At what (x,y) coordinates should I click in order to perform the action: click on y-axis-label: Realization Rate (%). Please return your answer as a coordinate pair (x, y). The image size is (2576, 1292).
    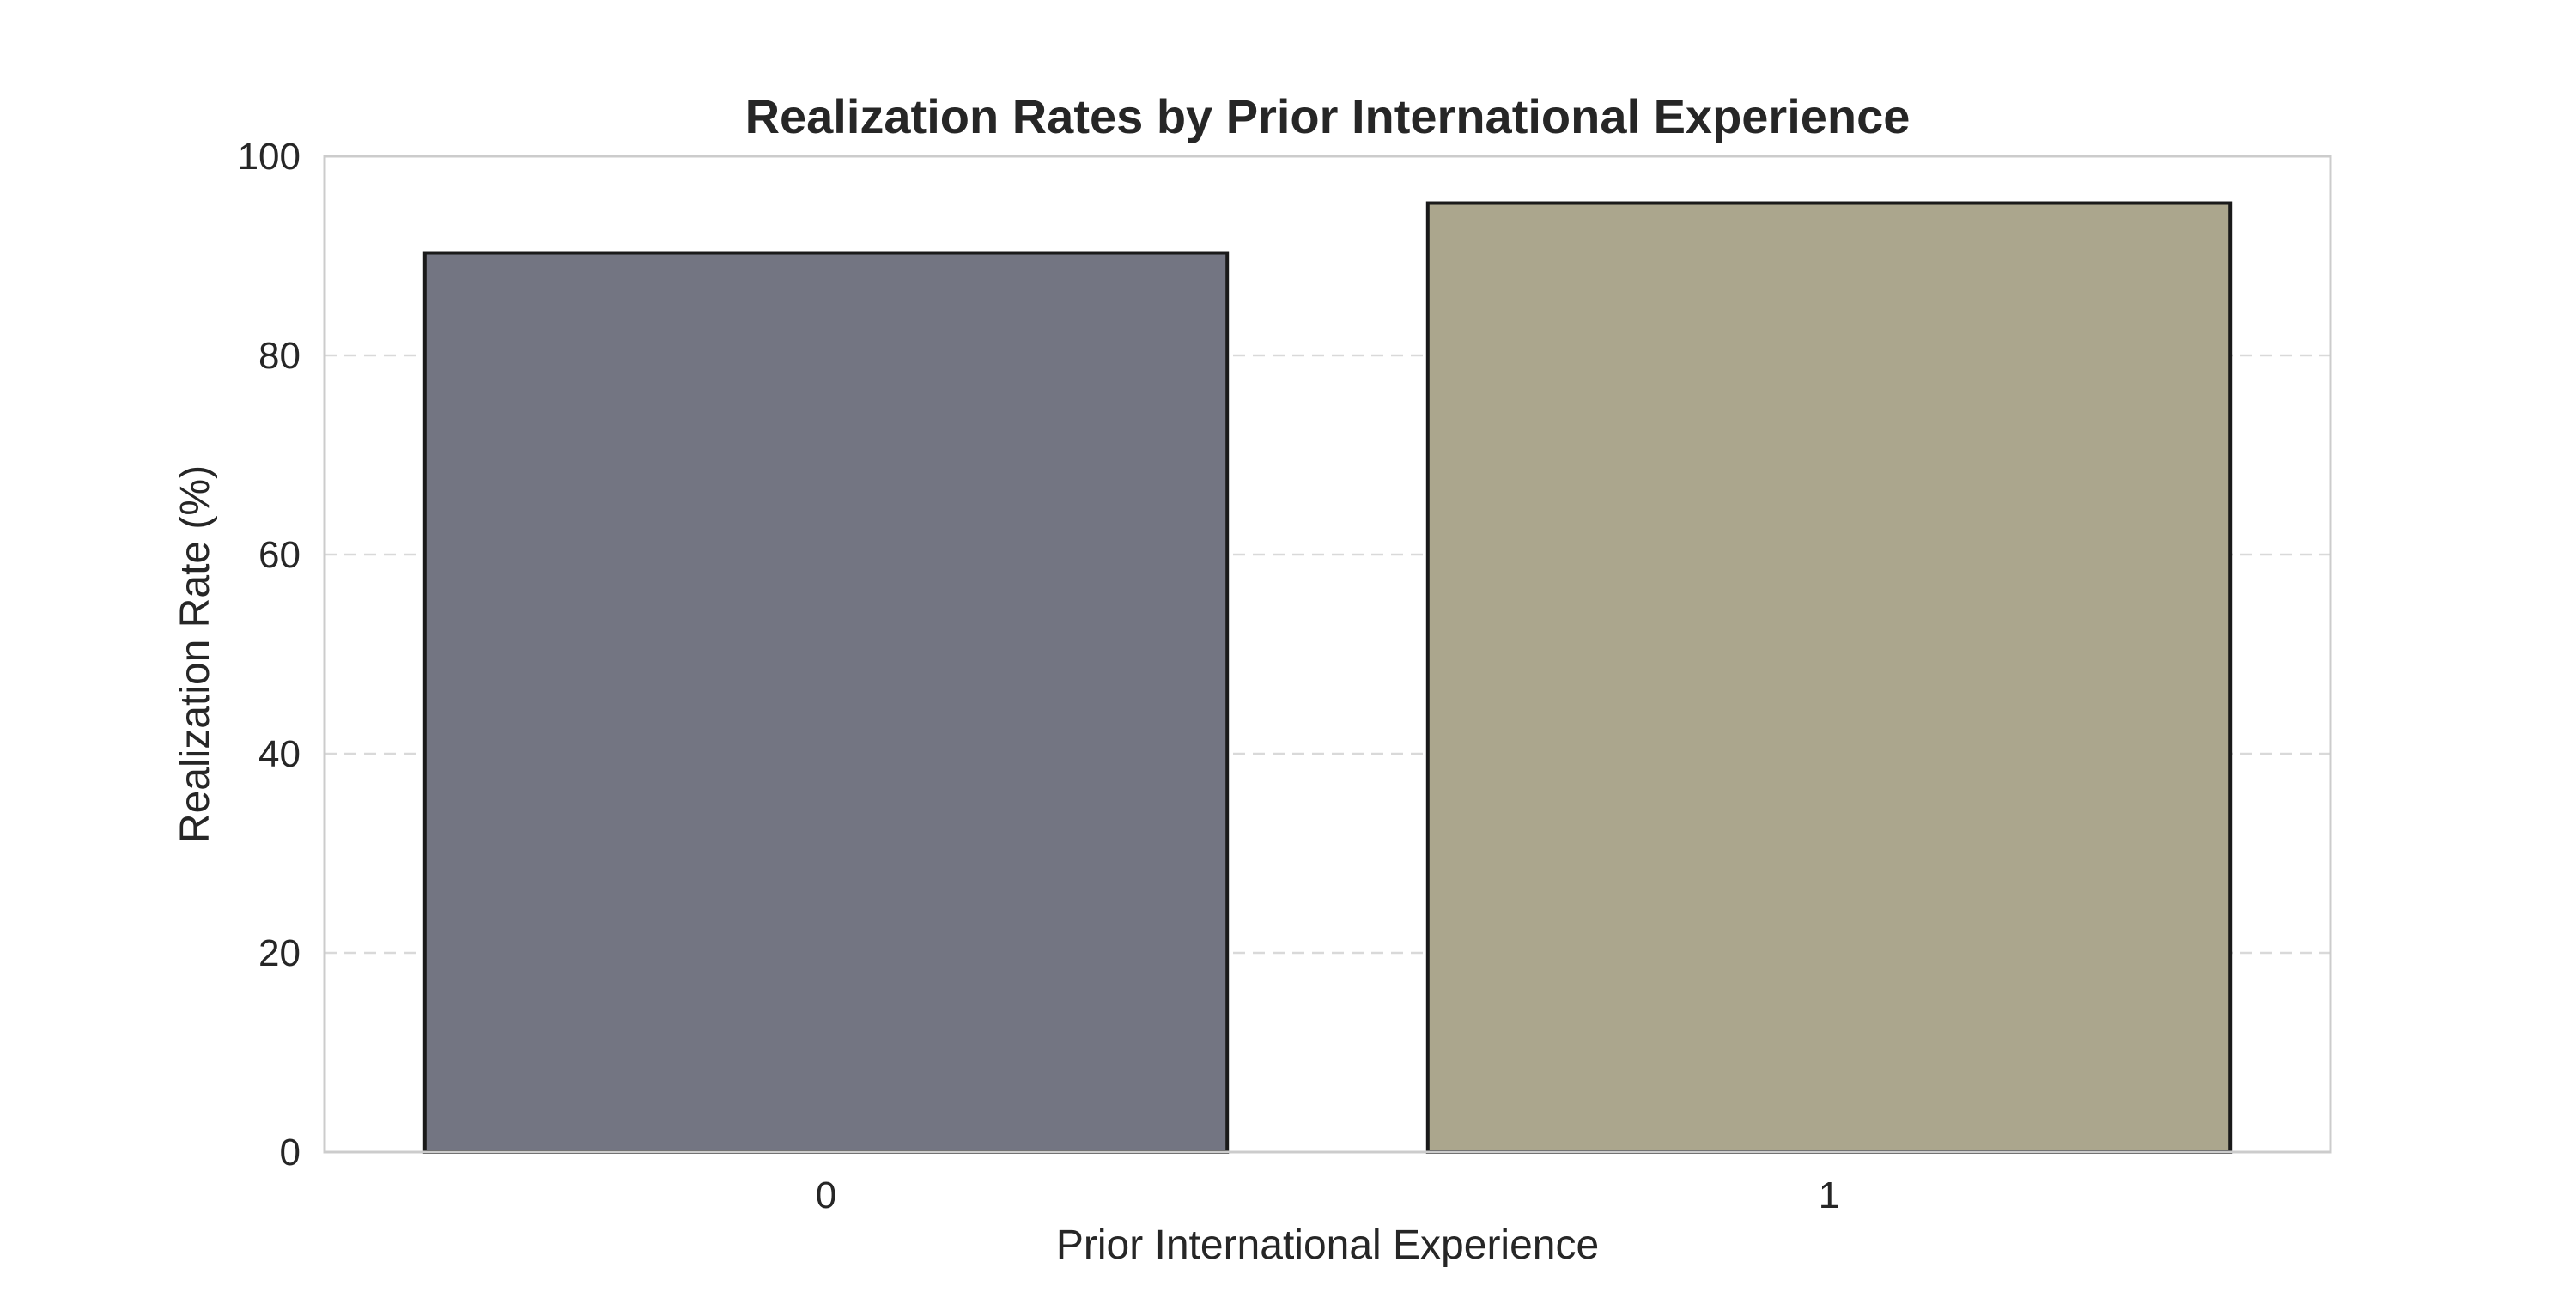
    Looking at the image, I should click on (196, 654).